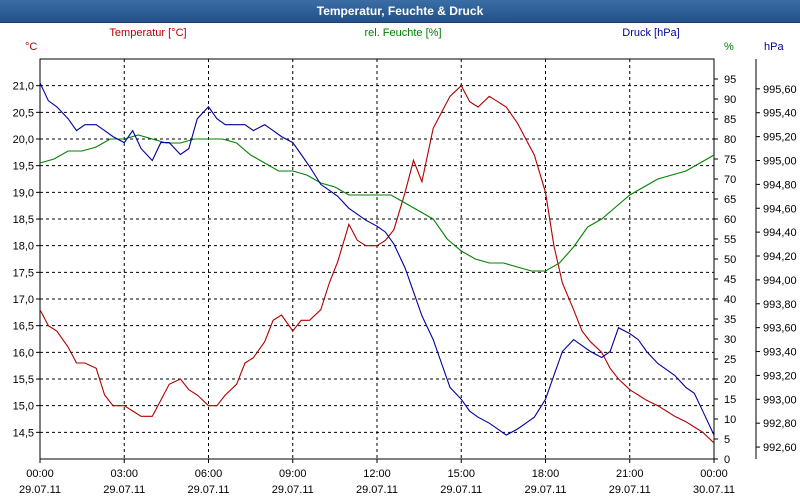 The image size is (800, 500). Describe the element at coordinates (730, 220) in the screenshot. I see `humidity-tick-label: 60` at that location.